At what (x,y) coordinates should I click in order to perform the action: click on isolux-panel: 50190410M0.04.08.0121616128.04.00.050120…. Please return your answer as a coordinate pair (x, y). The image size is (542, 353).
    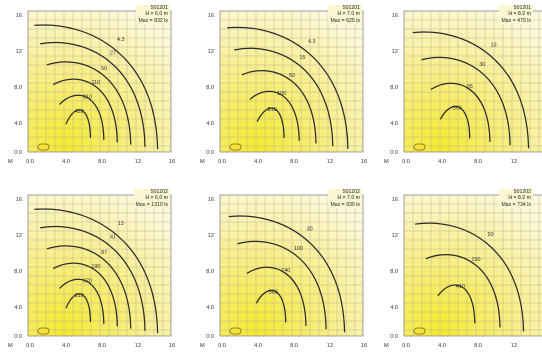
    Looking at the image, I should click on (461, 270).